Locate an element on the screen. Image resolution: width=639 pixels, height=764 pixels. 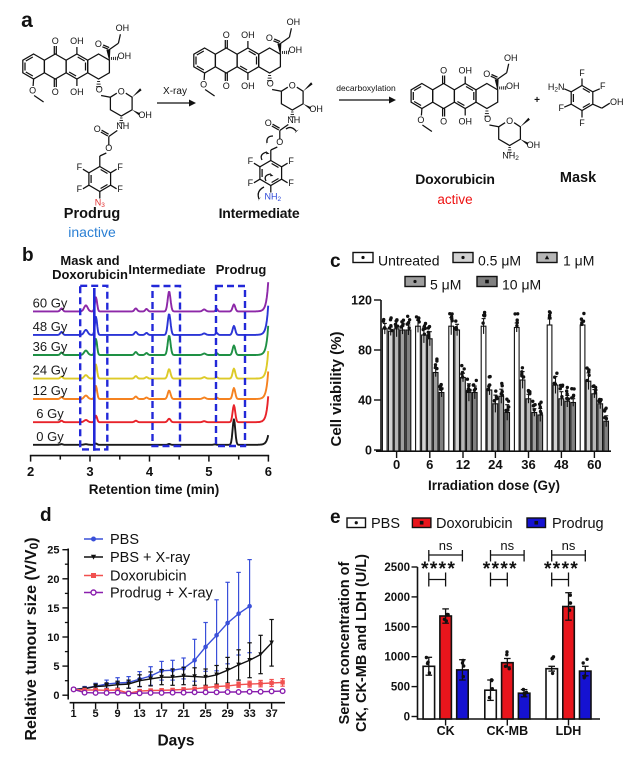
svg-text: Untreated is located at coordinates (408, 261).